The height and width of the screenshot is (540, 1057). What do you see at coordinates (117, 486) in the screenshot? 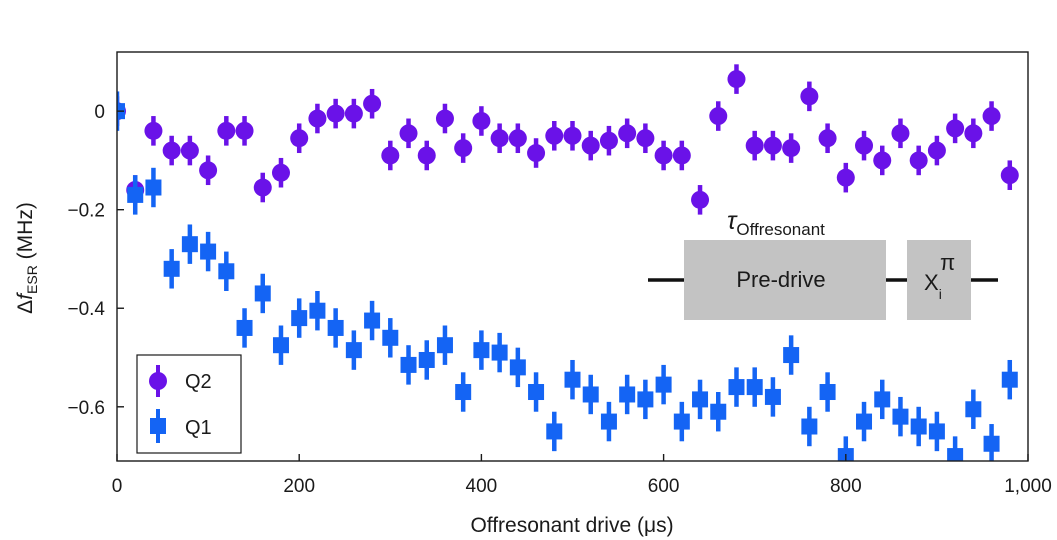
I see `x-tick-label: 0` at bounding box center [117, 486].